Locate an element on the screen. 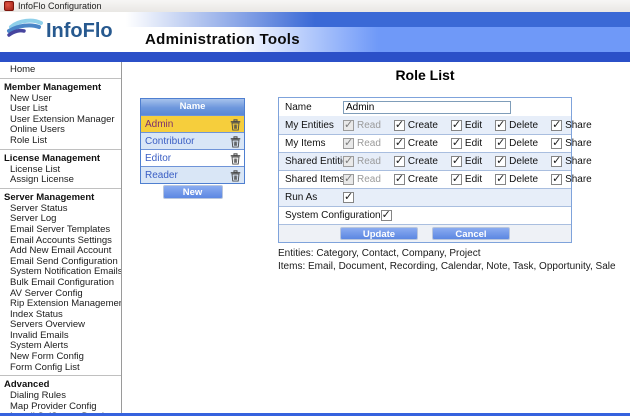 This screenshot has width=630, height=416. sidebar-item-role-list: Role List is located at coordinates (28, 140).